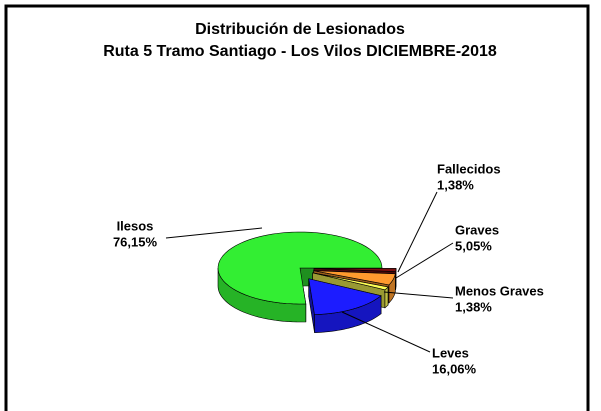  I want to click on value-label: 16,06%, so click(454, 368).